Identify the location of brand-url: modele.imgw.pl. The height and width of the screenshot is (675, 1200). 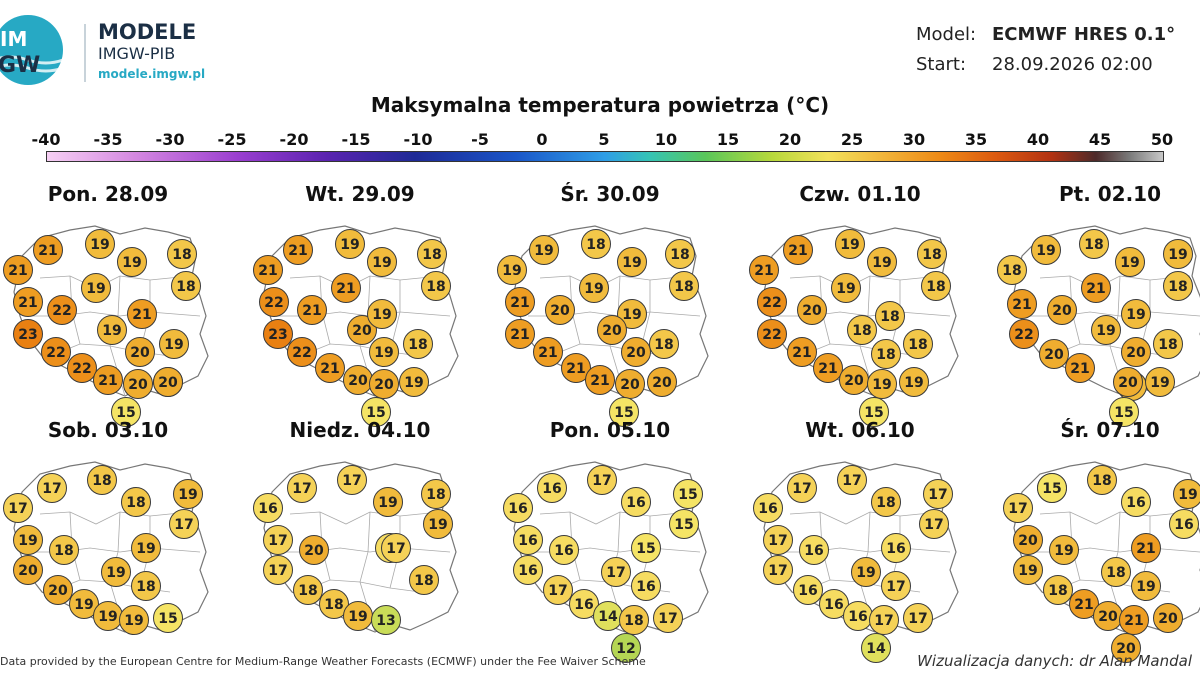
(152, 74).